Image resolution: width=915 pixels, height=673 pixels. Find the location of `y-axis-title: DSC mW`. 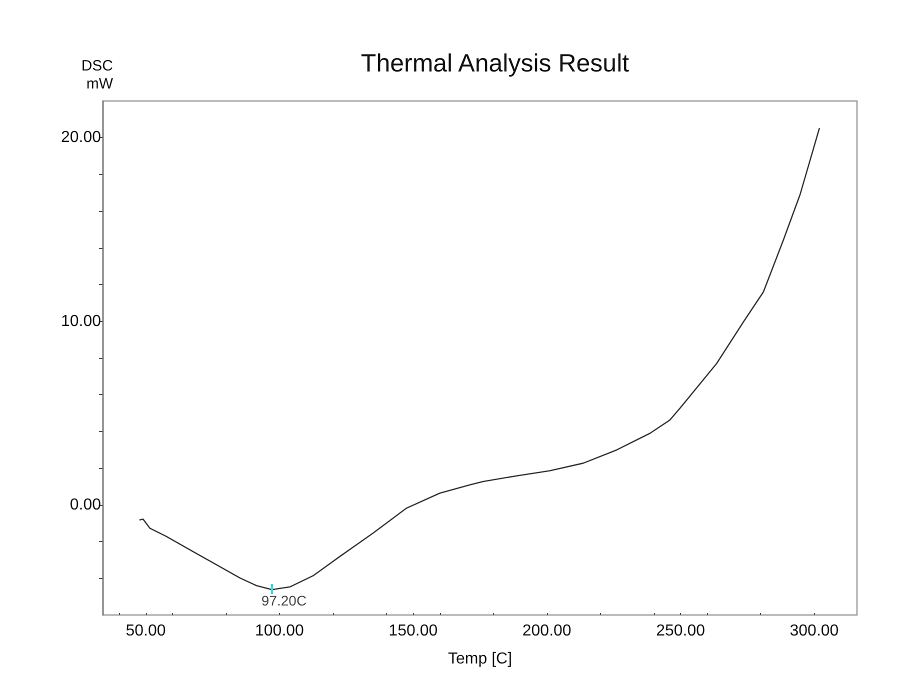

y-axis-title: DSC mW is located at coordinates (97, 75).